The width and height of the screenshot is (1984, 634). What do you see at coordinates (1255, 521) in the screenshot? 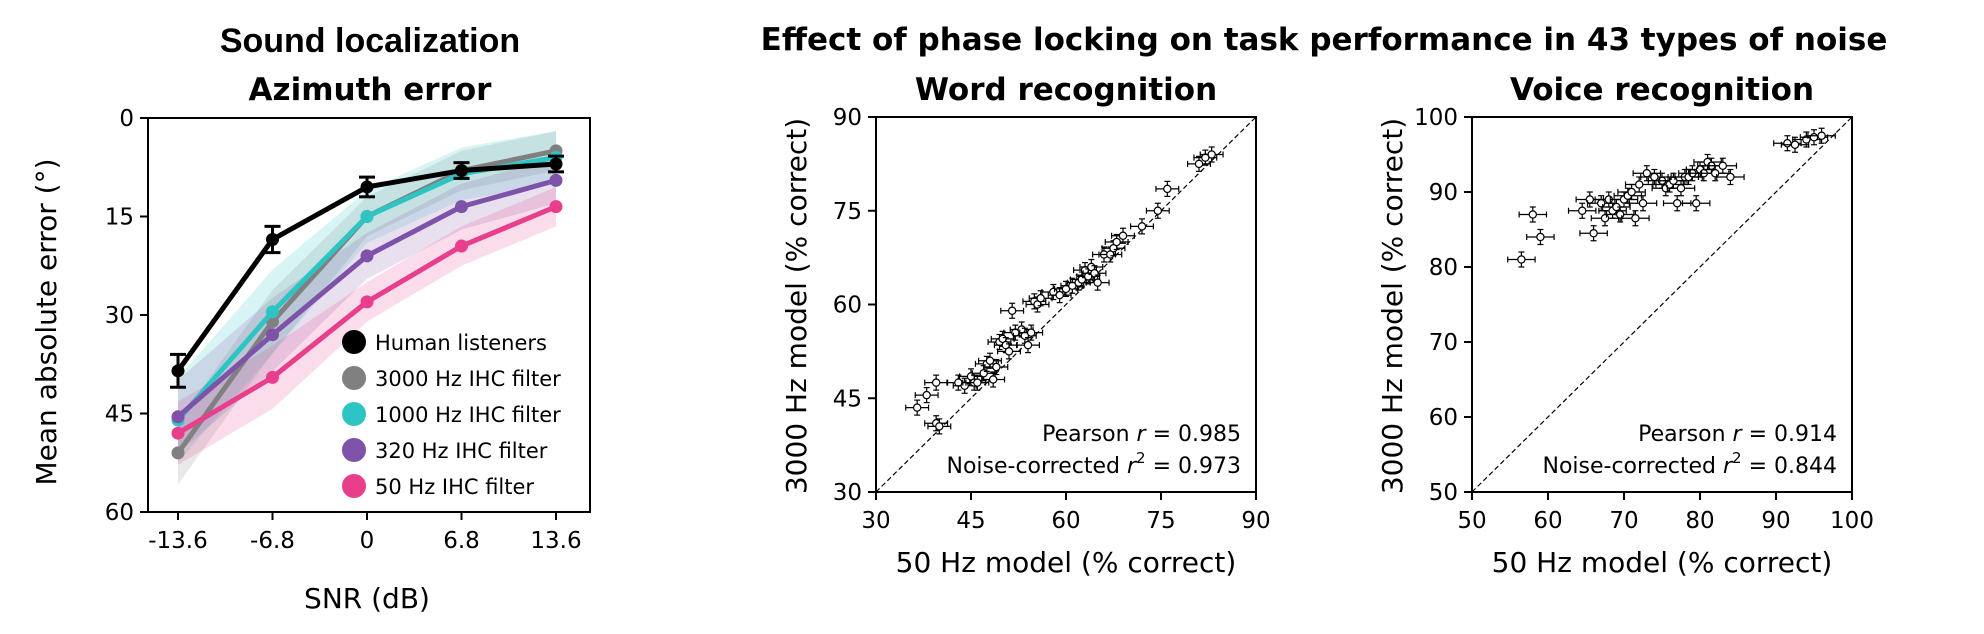
I see `word-x-tick-label: 90` at bounding box center [1255, 521].